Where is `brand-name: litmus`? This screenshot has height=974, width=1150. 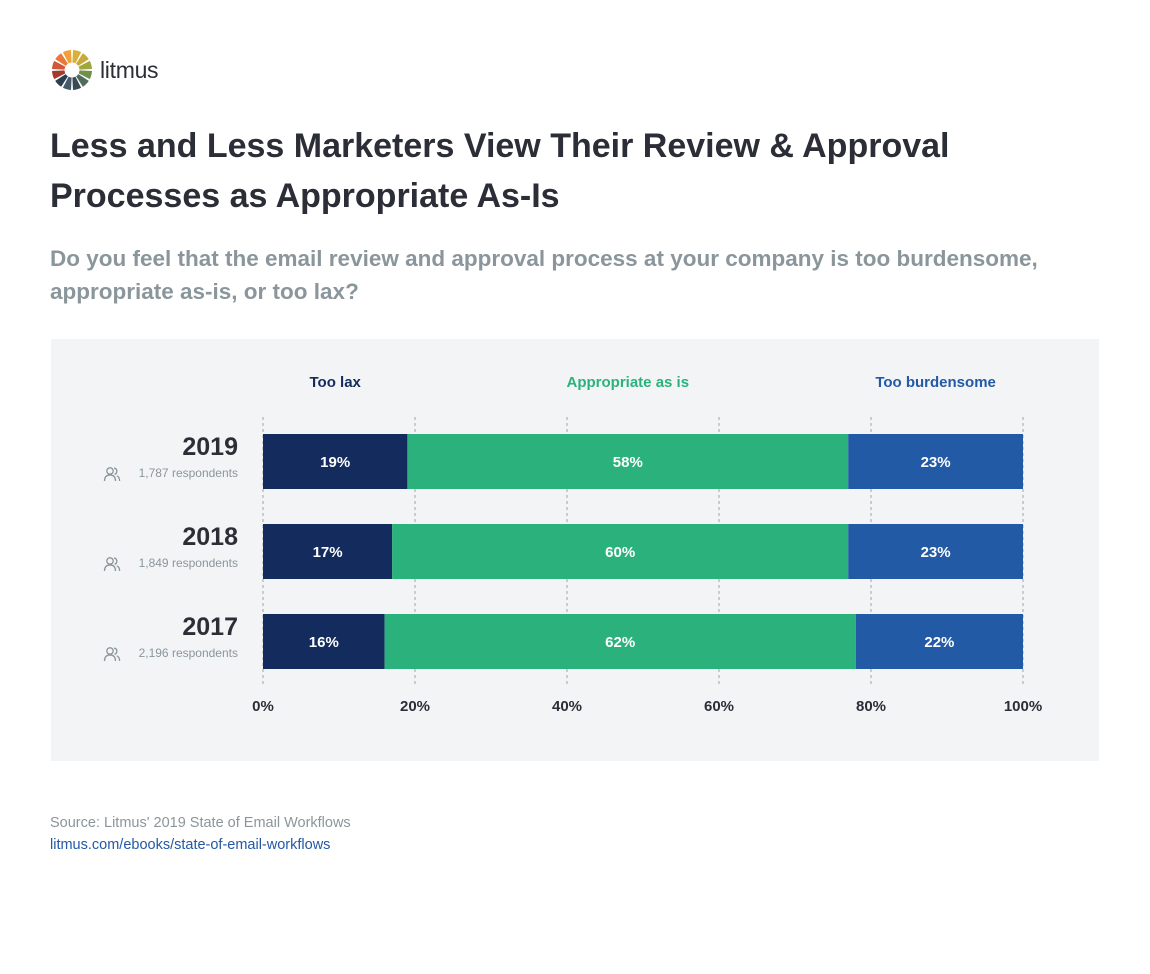 brand-name: litmus is located at coordinates (129, 69).